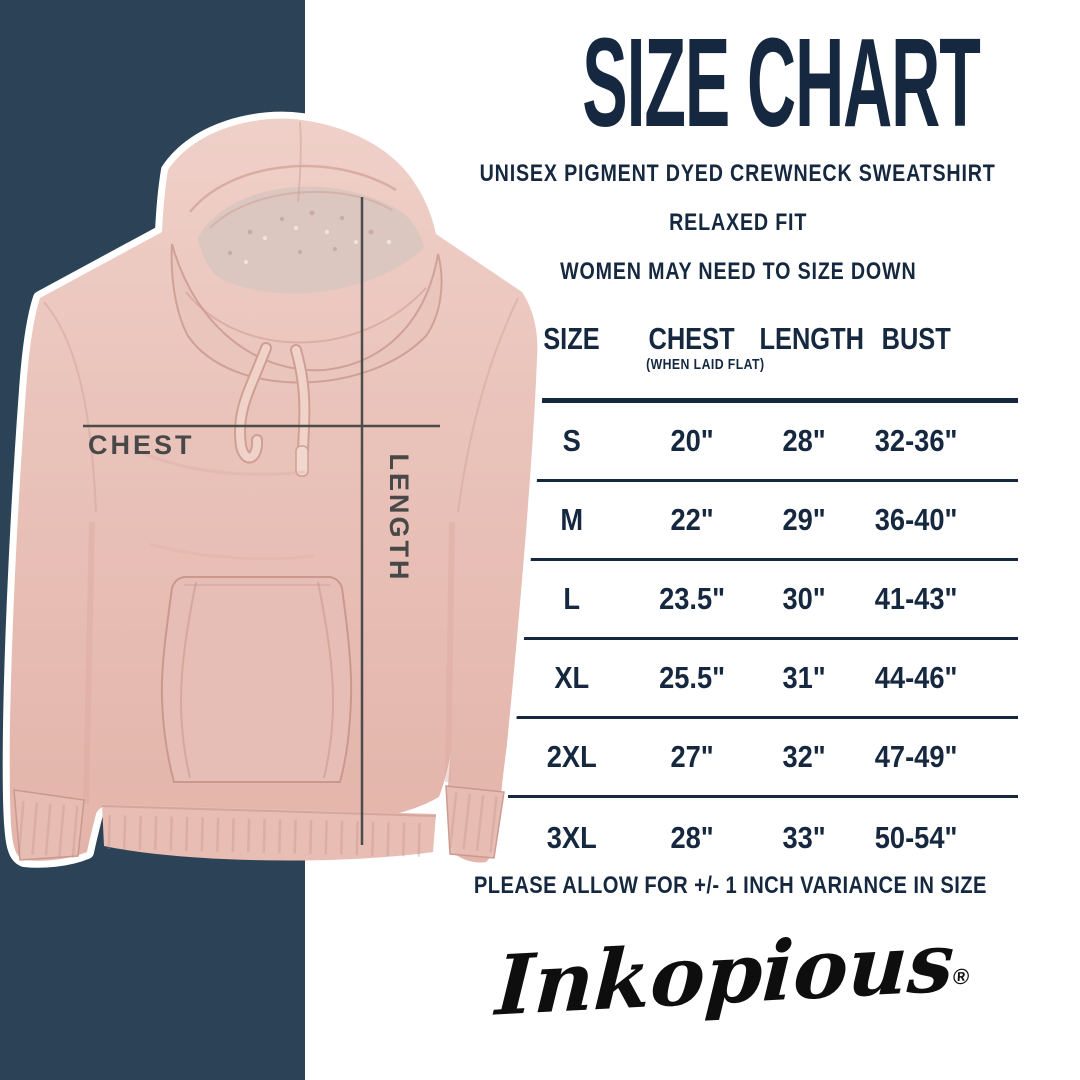 Image resolution: width=1080 pixels, height=1080 pixels. I want to click on column-header-length: LENGTH, so click(811, 338).